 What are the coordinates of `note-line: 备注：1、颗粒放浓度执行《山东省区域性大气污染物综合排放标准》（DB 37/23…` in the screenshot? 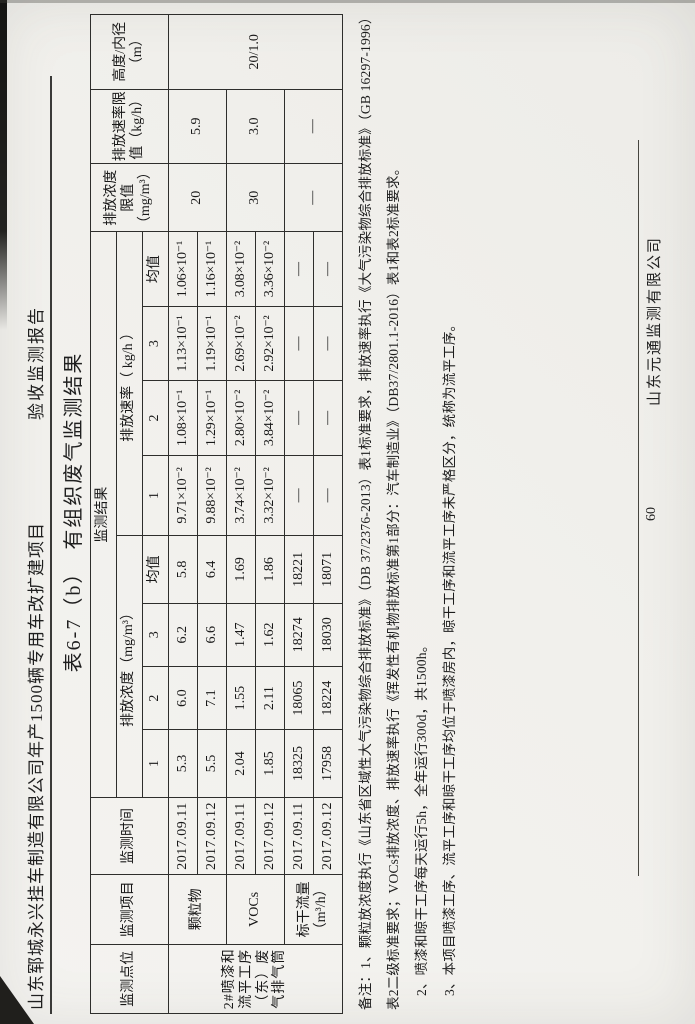 It's located at (365, 510).